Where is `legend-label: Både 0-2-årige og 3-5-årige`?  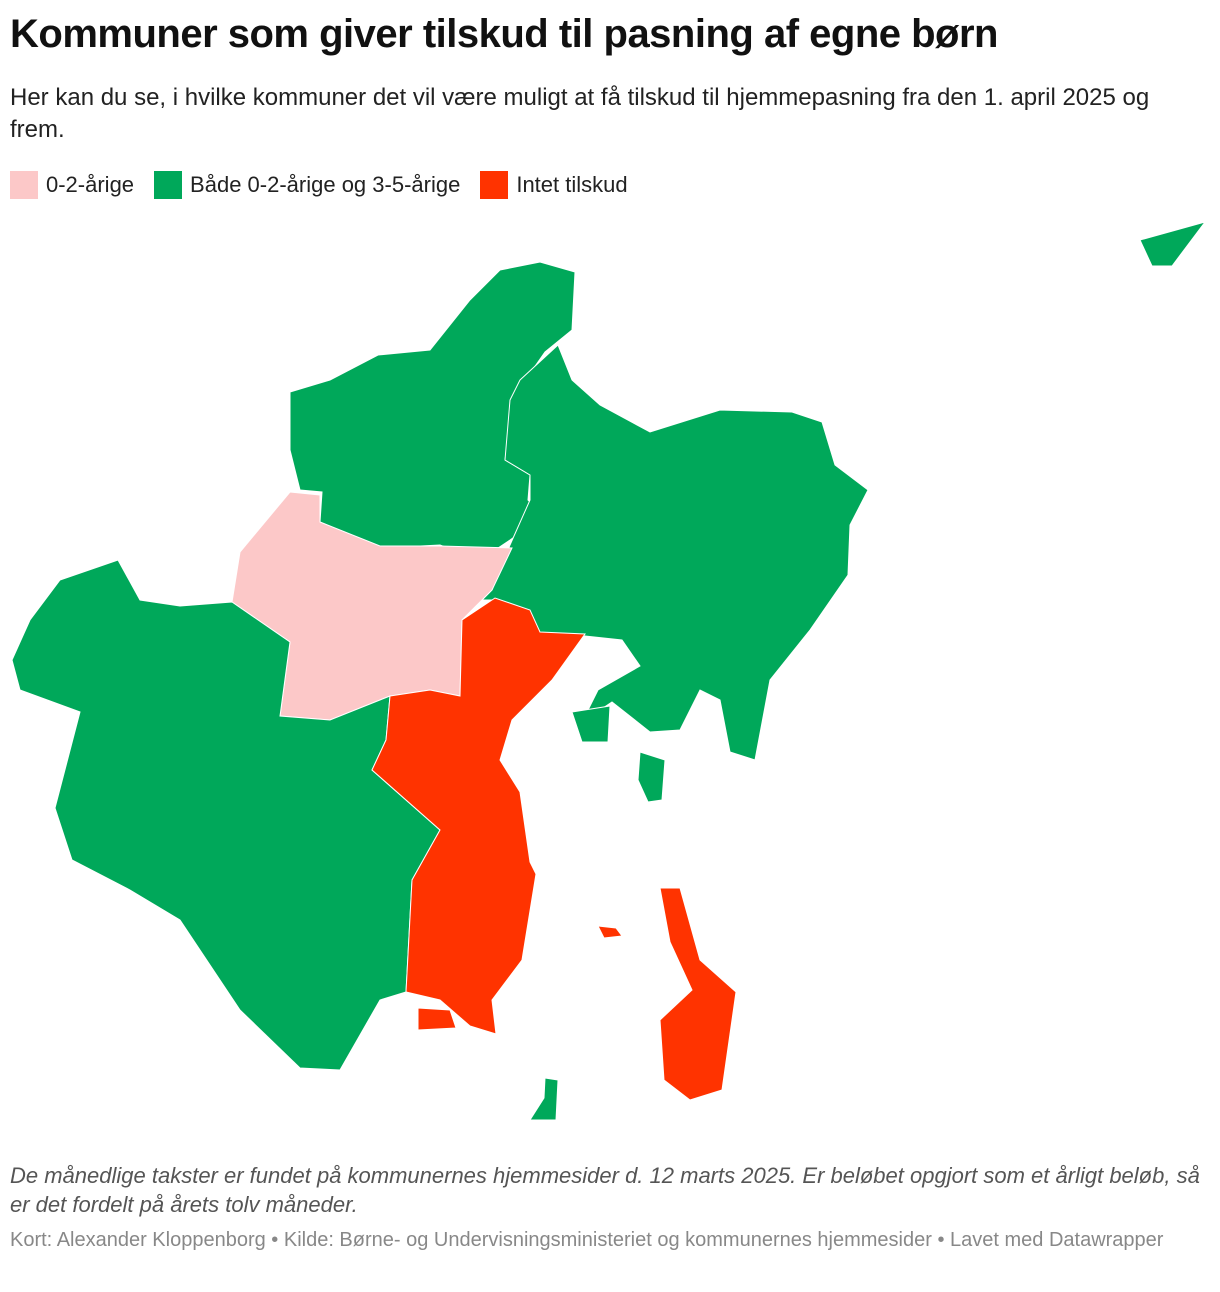 legend-label: Både 0-2-årige og 3-5-årige is located at coordinates (325, 184).